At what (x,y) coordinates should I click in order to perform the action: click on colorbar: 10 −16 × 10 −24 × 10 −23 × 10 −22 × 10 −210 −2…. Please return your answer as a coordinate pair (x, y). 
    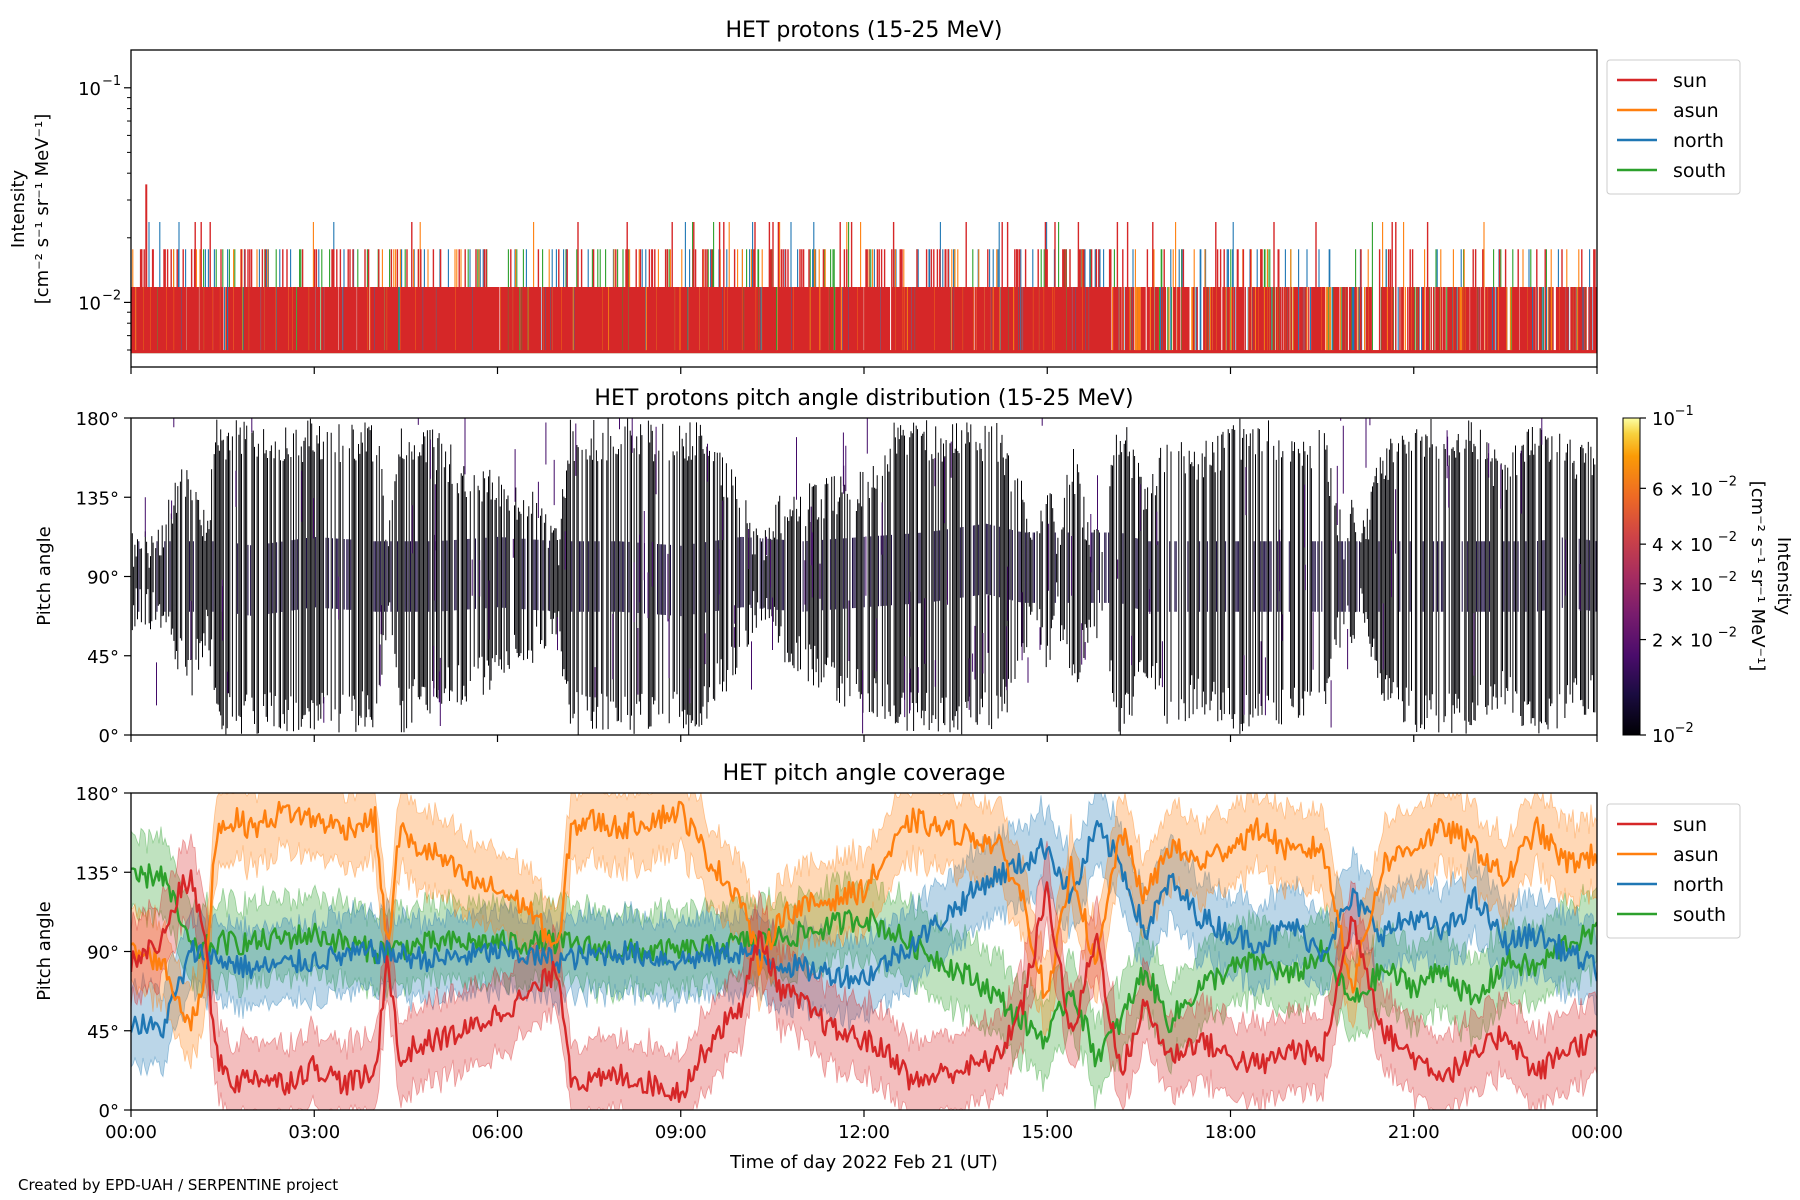
    Looking at the image, I should click on (1708, 575).